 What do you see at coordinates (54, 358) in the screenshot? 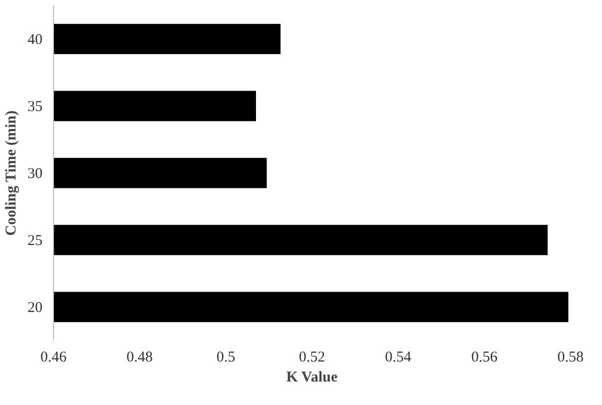
I see `x-tick-label: 0.46` at bounding box center [54, 358].